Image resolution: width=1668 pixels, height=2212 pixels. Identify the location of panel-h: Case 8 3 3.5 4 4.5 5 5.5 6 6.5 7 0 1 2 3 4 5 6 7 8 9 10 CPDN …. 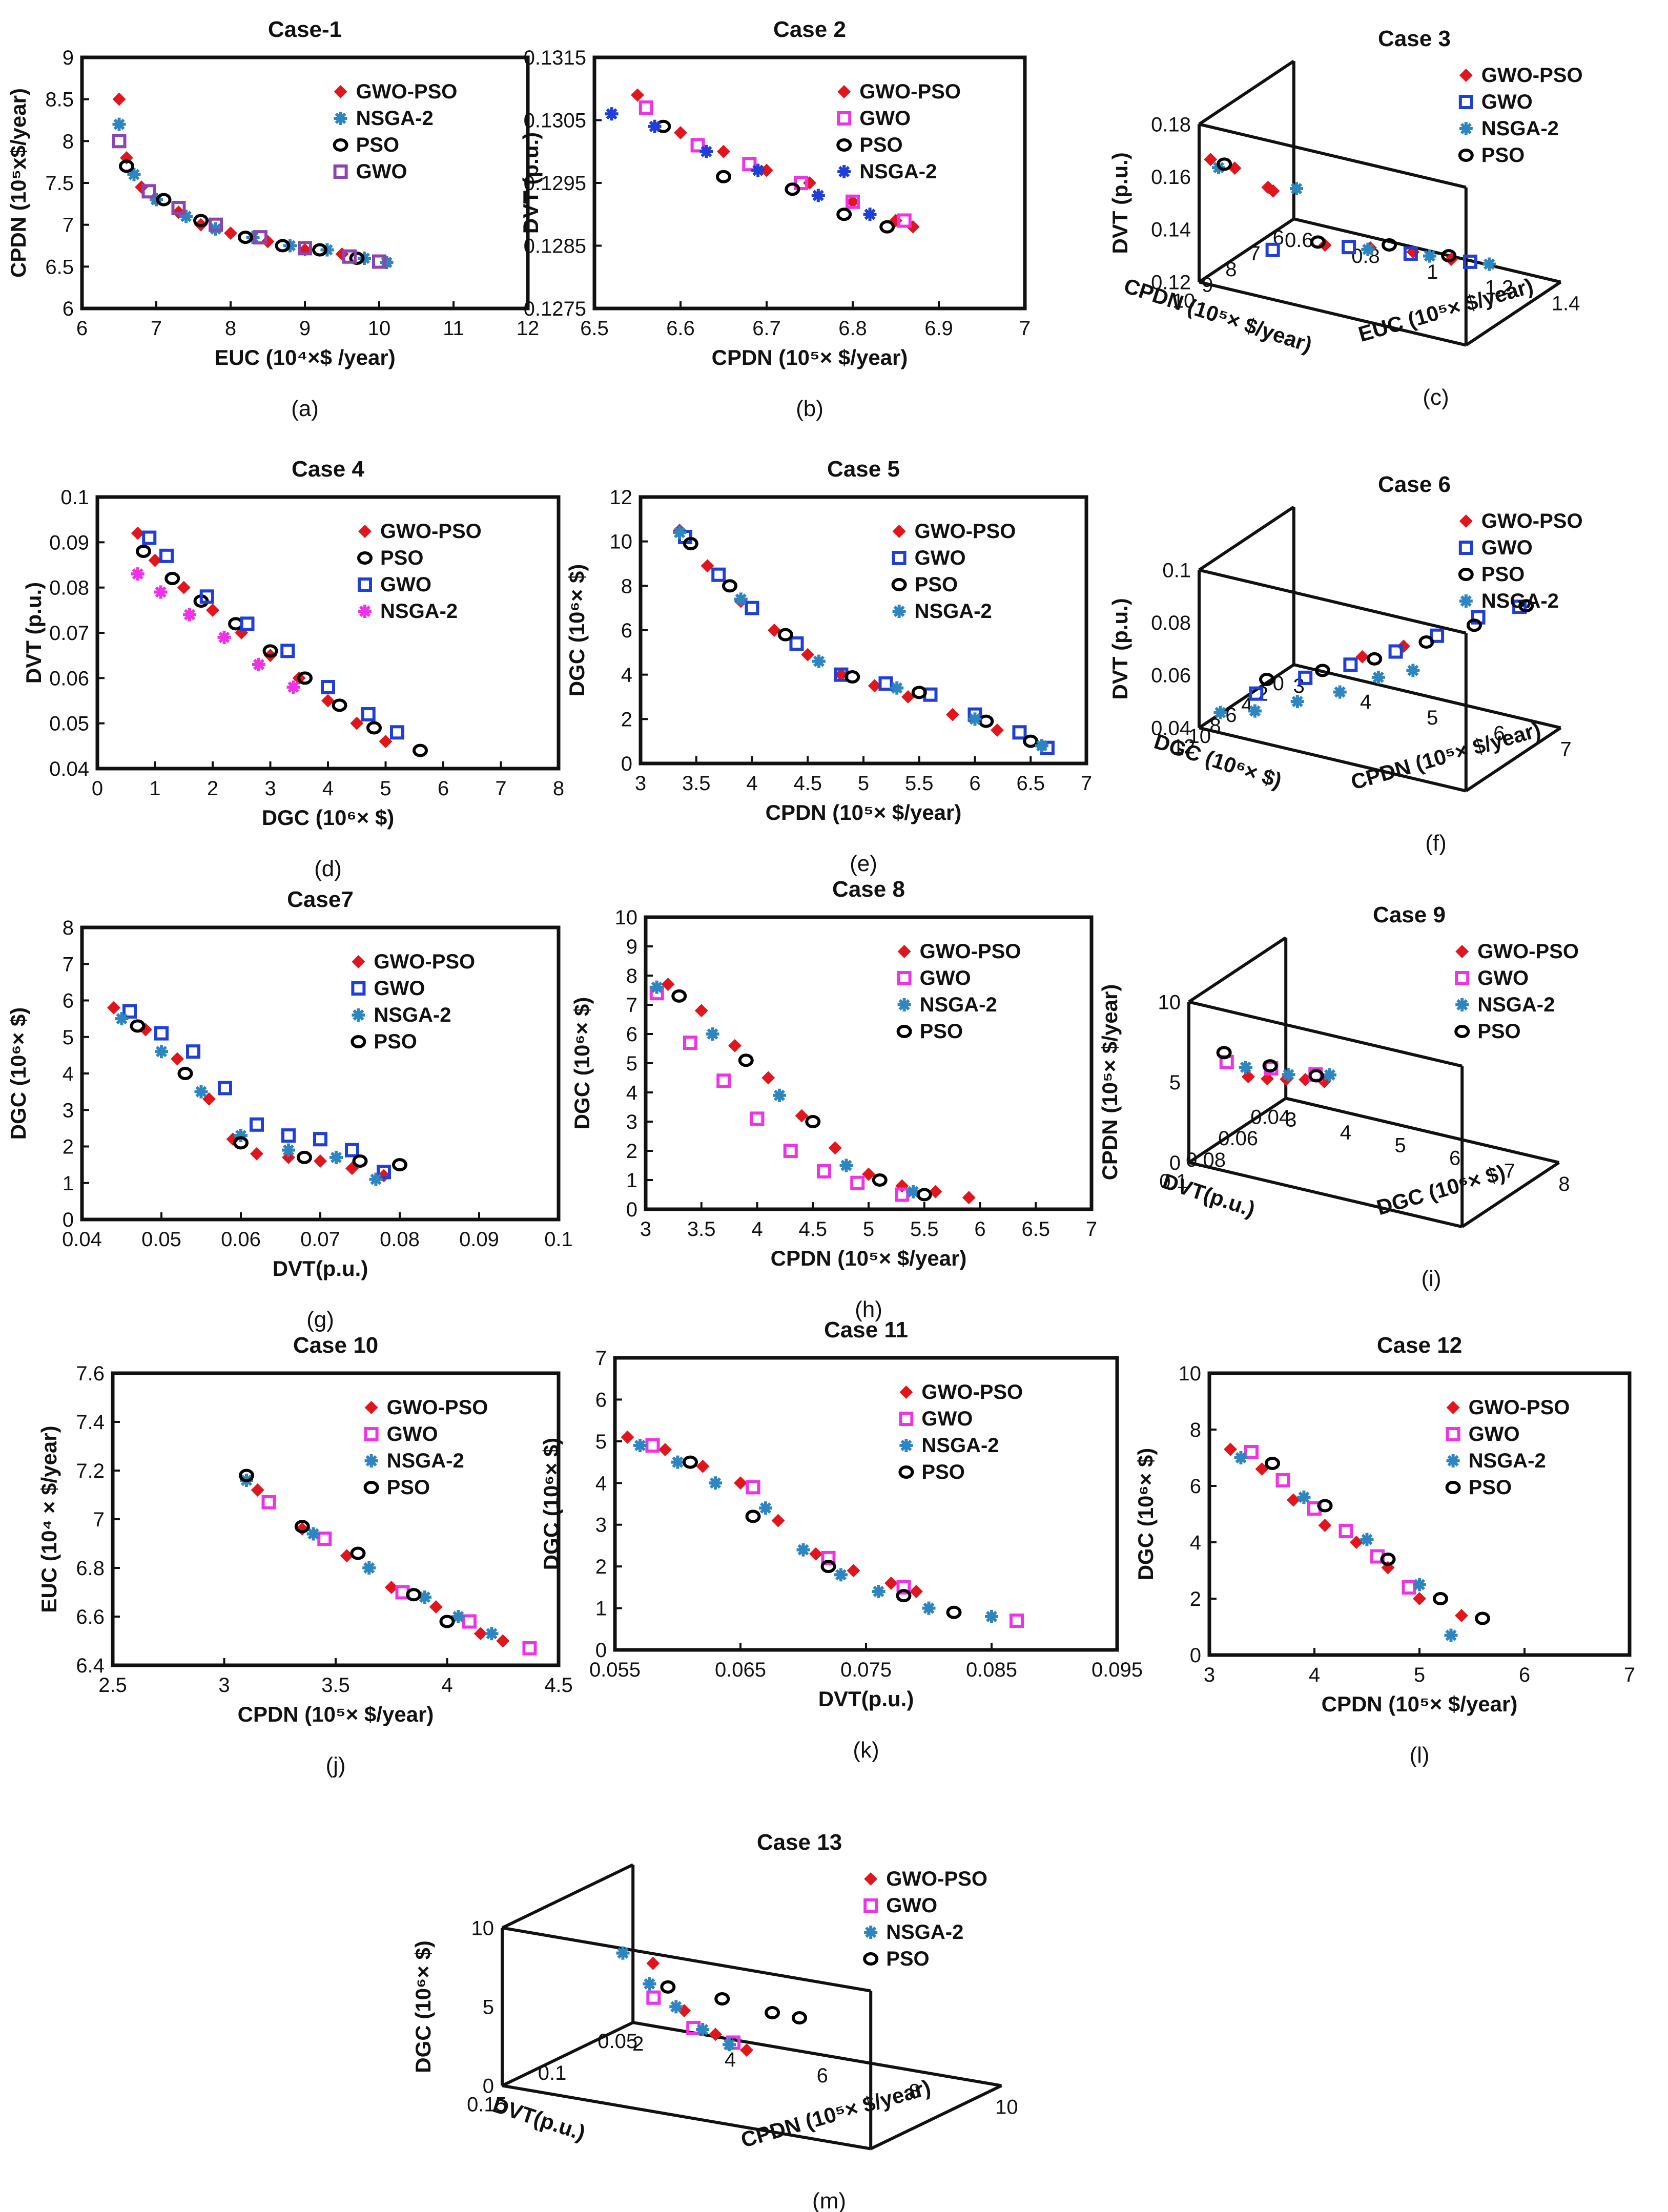
(834, 1099).